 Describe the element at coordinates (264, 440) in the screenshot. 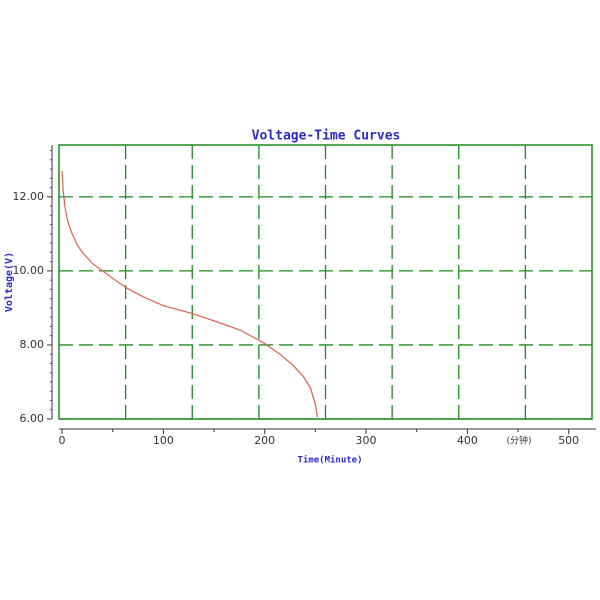

I see `x-tick-label: 200` at that location.